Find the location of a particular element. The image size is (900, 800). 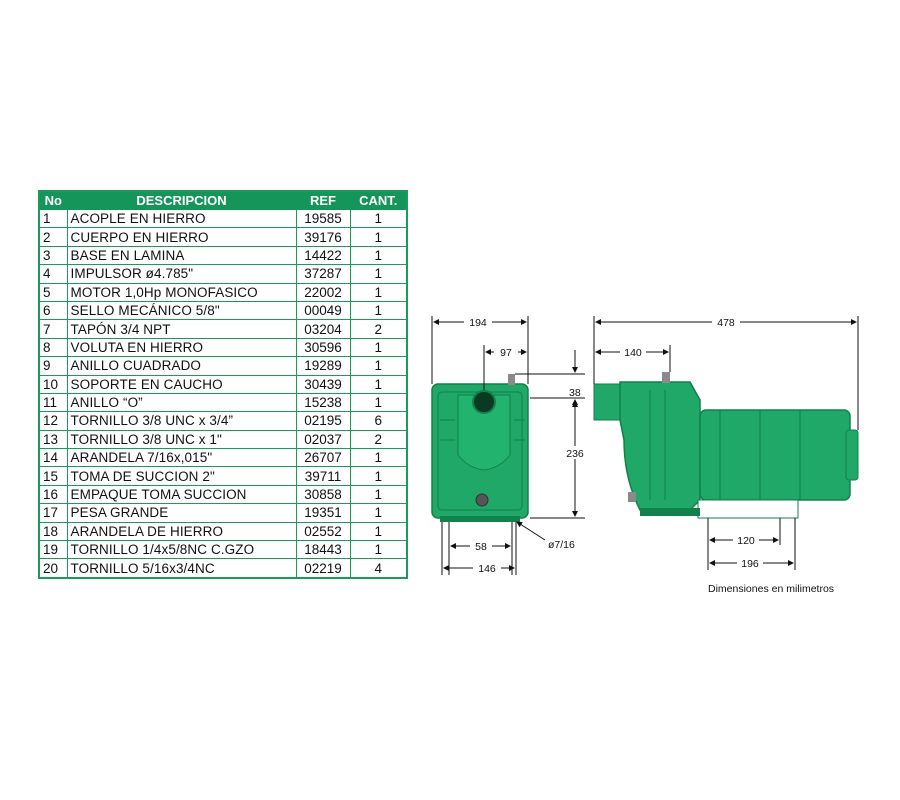

table-row: 8 VOLUTA EN HIERRO 30596 1 is located at coordinates (223, 347).